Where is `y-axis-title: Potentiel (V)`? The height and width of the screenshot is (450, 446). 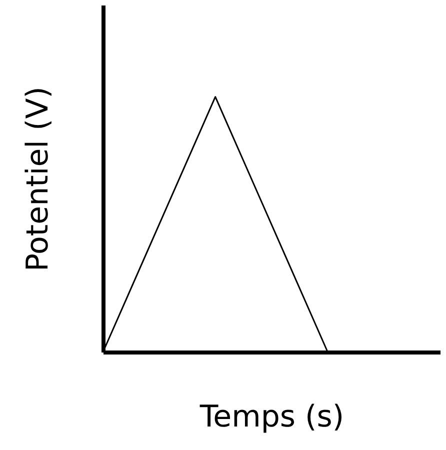
y-axis-title: Potentiel (V) is located at coordinates (38, 179).